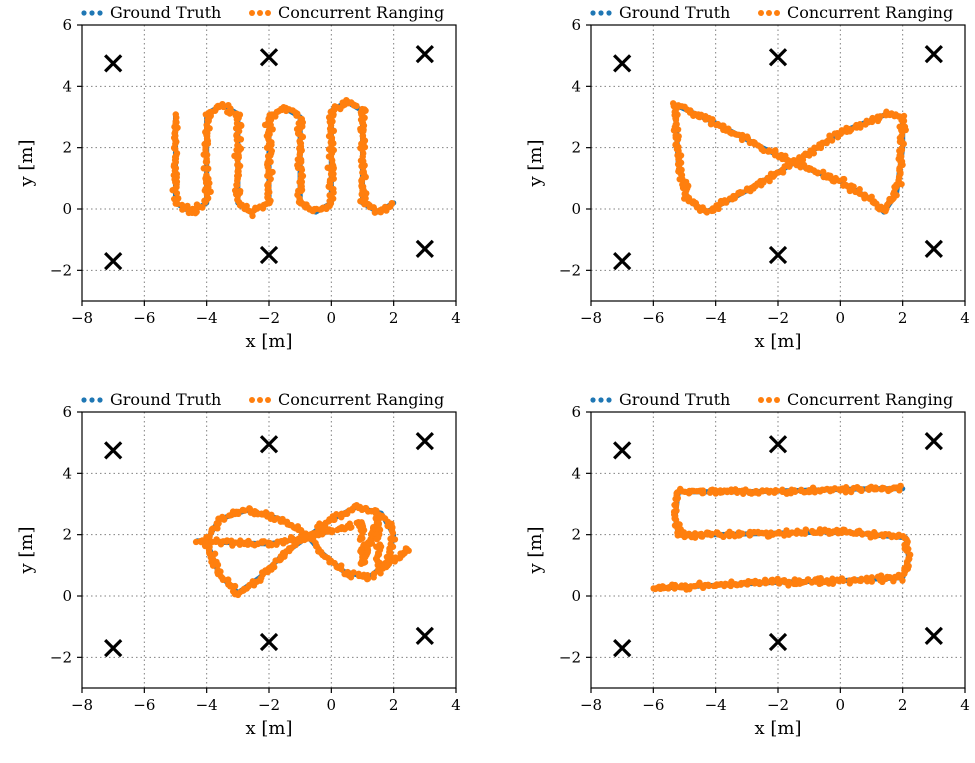 This screenshot has height=763, width=975. Describe the element at coordinates (576, 209) in the screenshot. I see `y-tick-label: 0` at that location.